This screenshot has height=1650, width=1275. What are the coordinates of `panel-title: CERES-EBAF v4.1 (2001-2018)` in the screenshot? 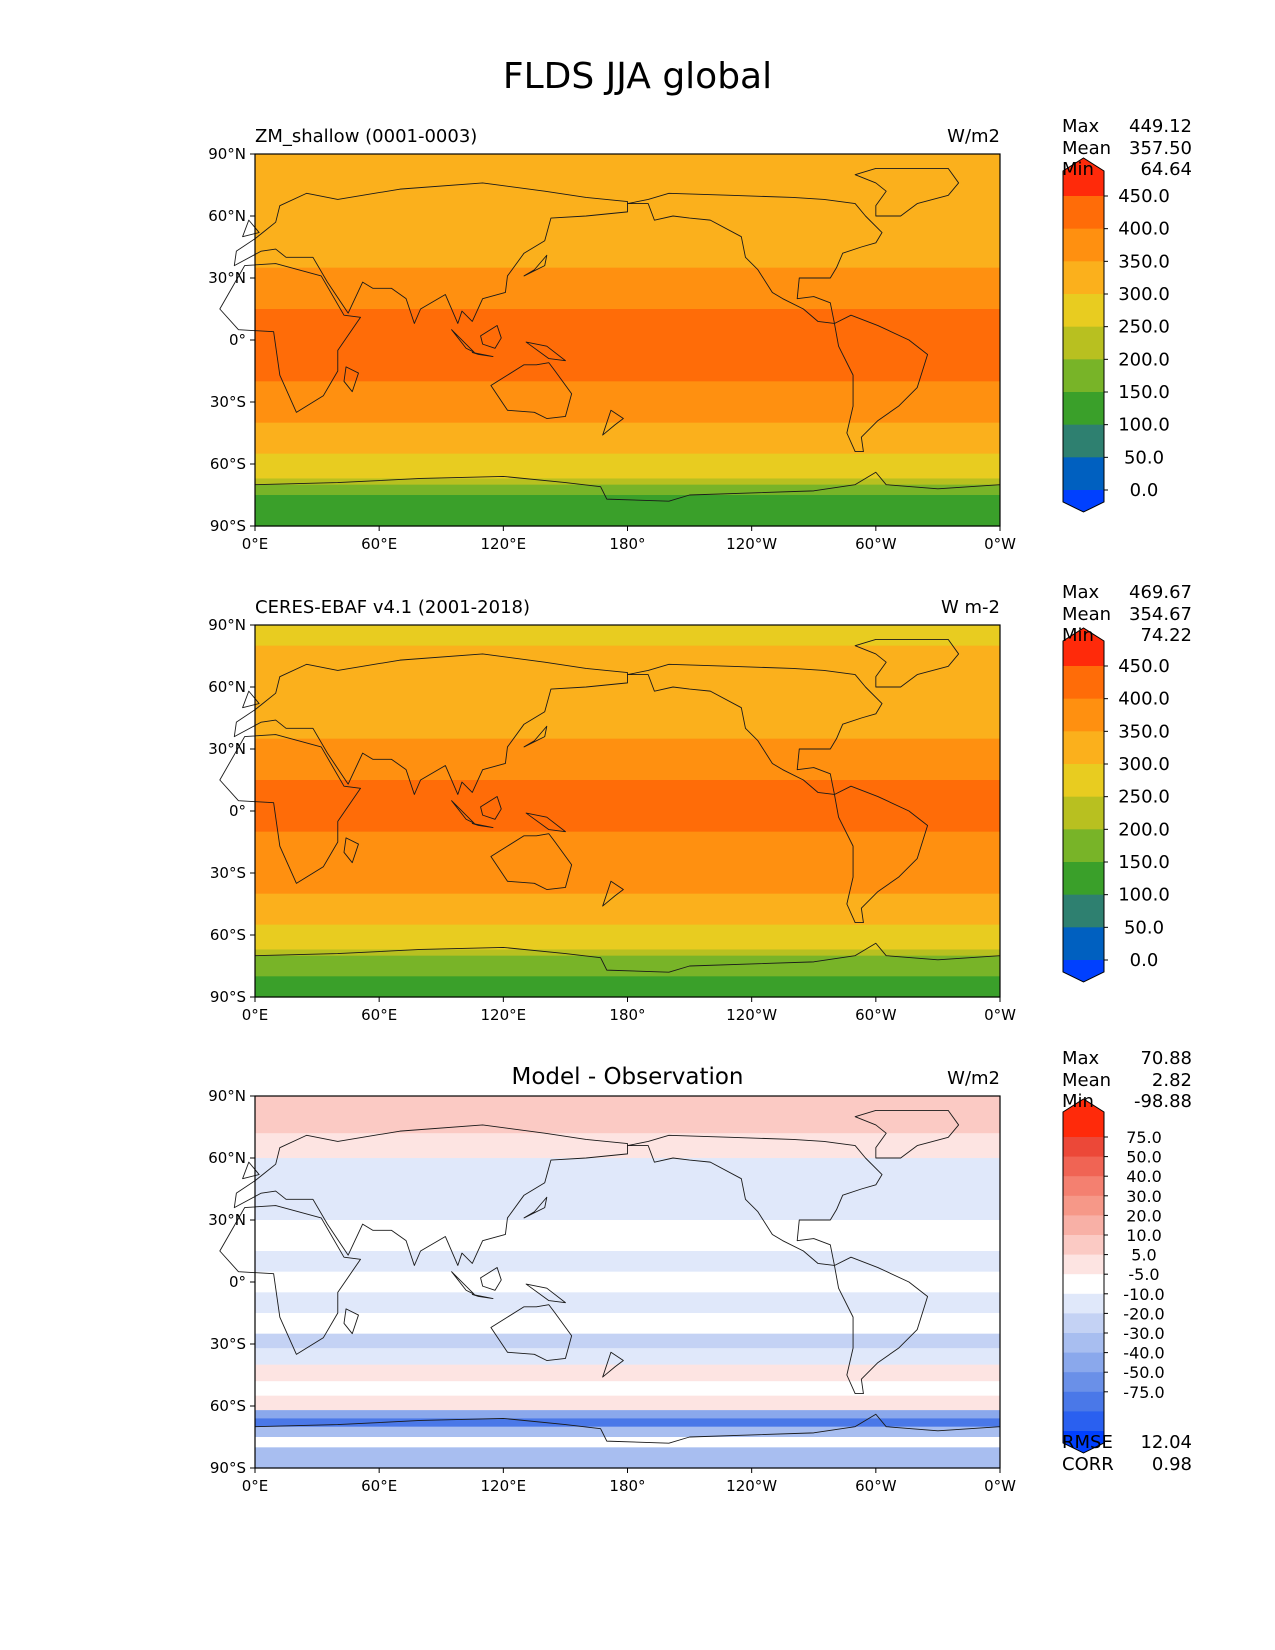 It's located at (392, 607).